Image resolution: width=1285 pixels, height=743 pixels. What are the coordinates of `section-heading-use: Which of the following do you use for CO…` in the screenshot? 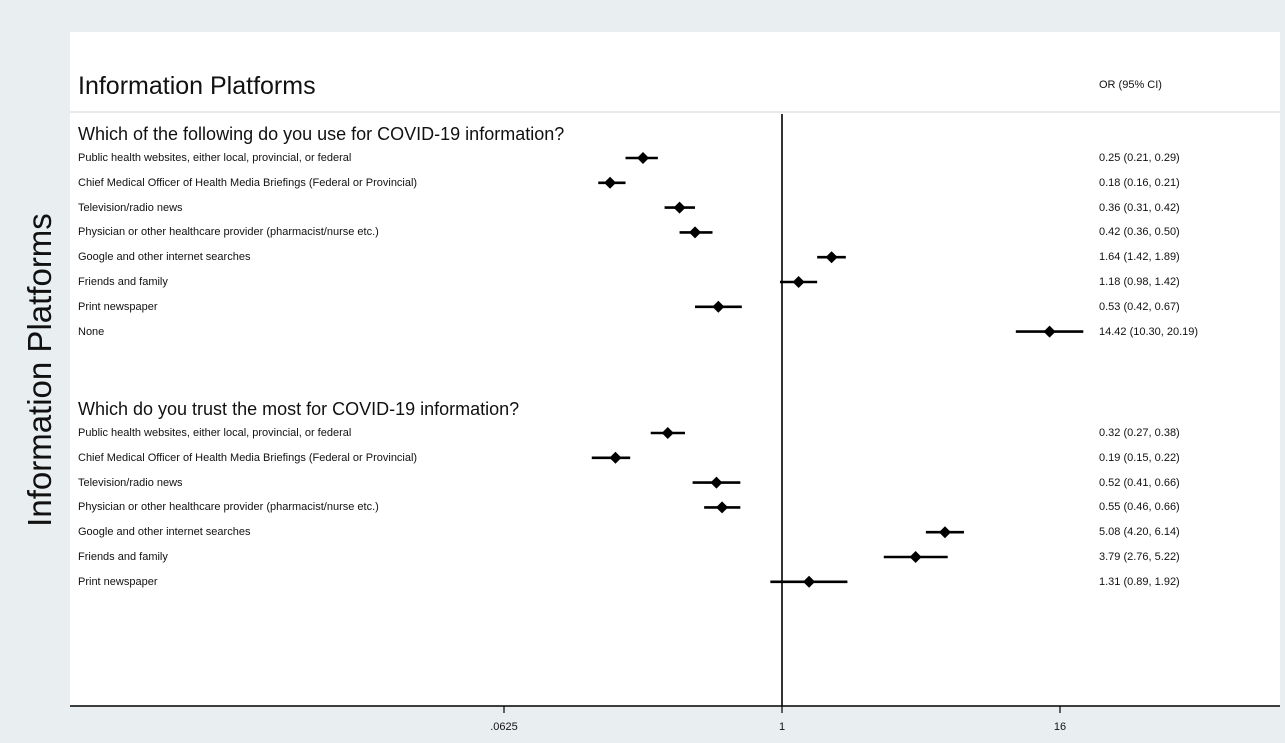 It's located at (321, 134).